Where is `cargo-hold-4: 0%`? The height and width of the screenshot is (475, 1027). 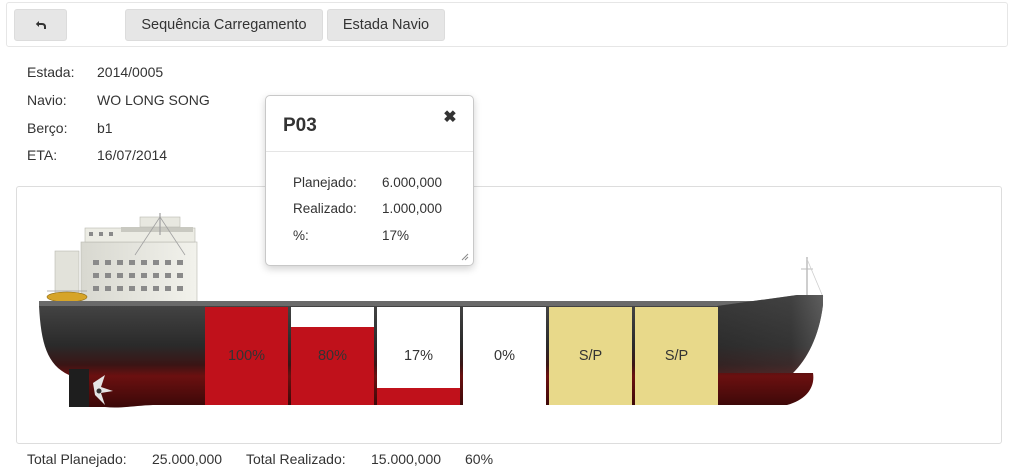 cargo-hold-4: 0% is located at coordinates (504, 356).